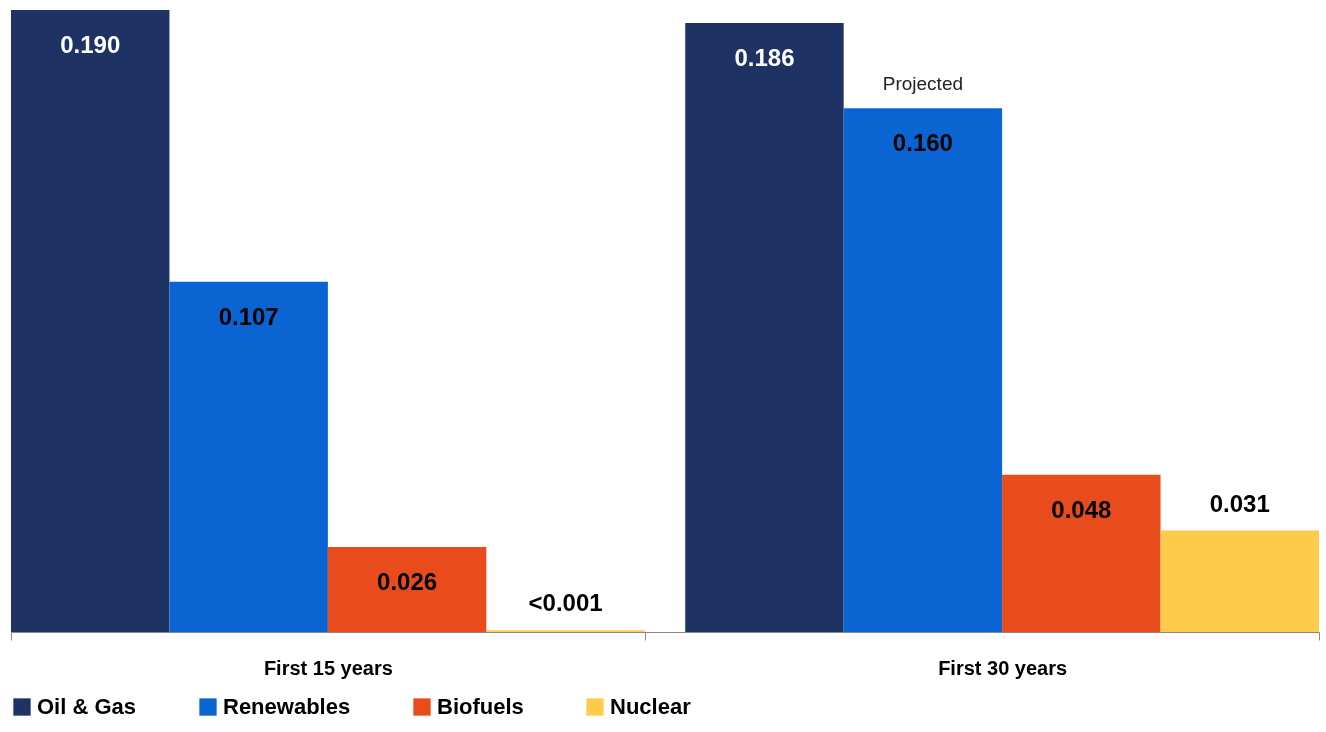 Image resolution: width=1326 pixels, height=732 pixels. What do you see at coordinates (90, 44) in the screenshot?
I see `data-label: 0.190` at bounding box center [90, 44].